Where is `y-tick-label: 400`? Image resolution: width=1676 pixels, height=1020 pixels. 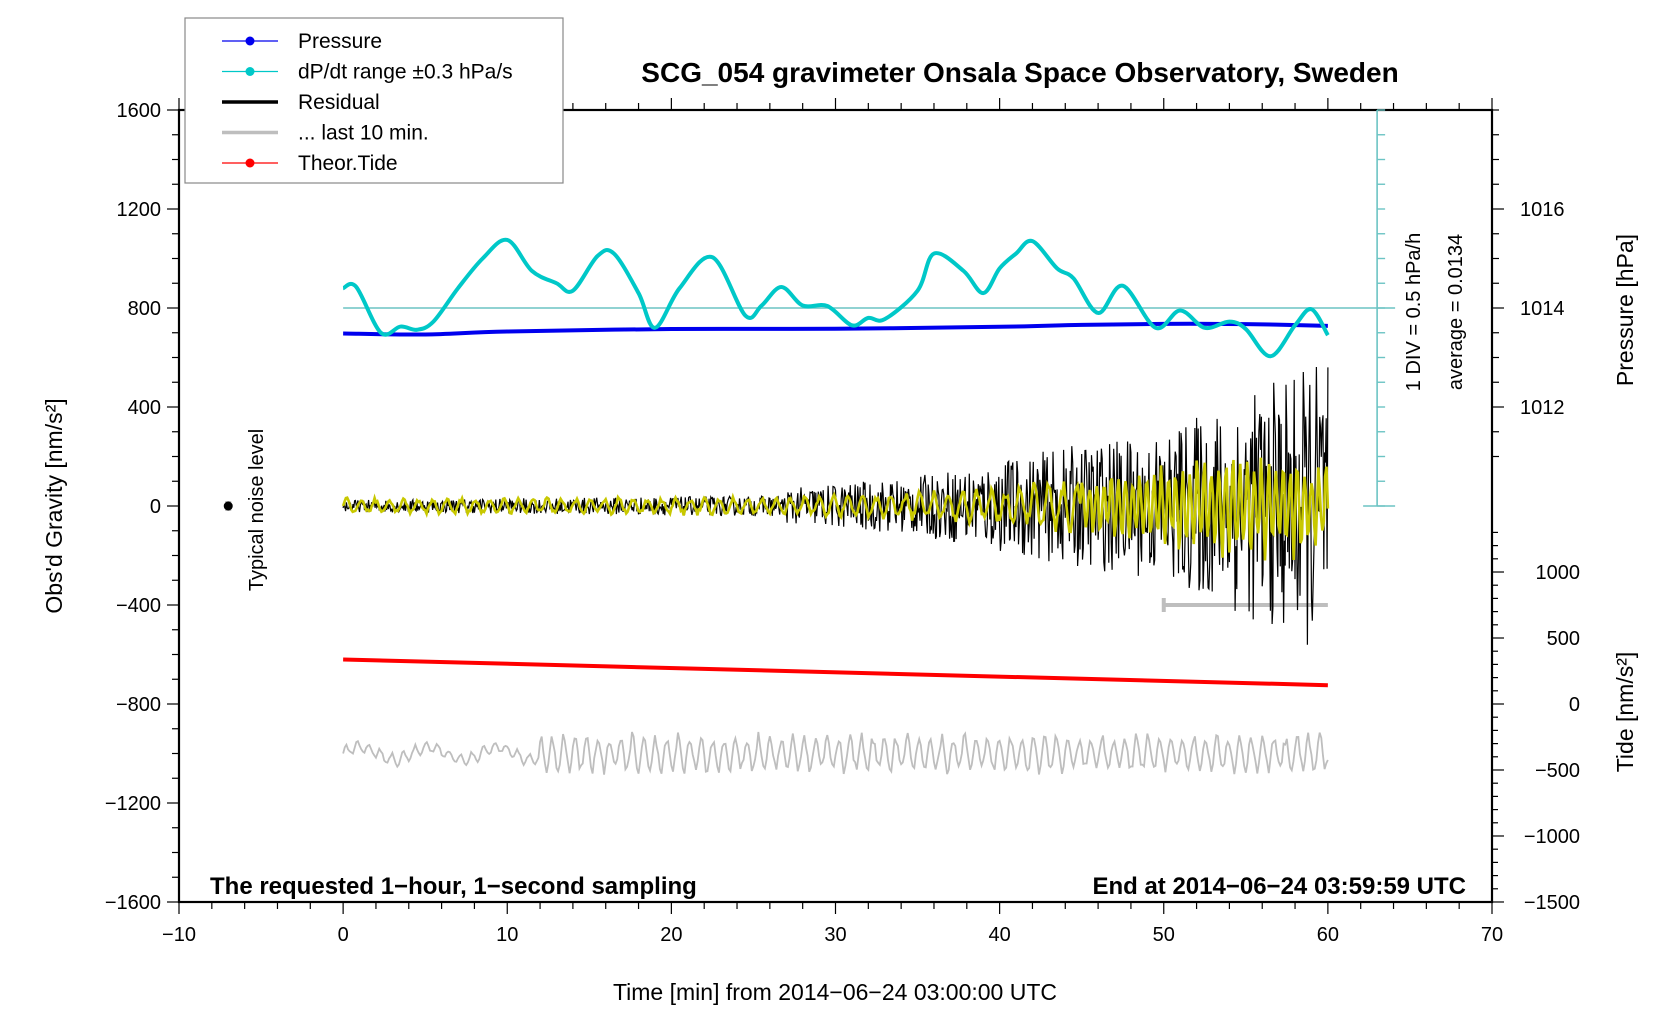 y-tick-label: 400 is located at coordinates (144, 408).